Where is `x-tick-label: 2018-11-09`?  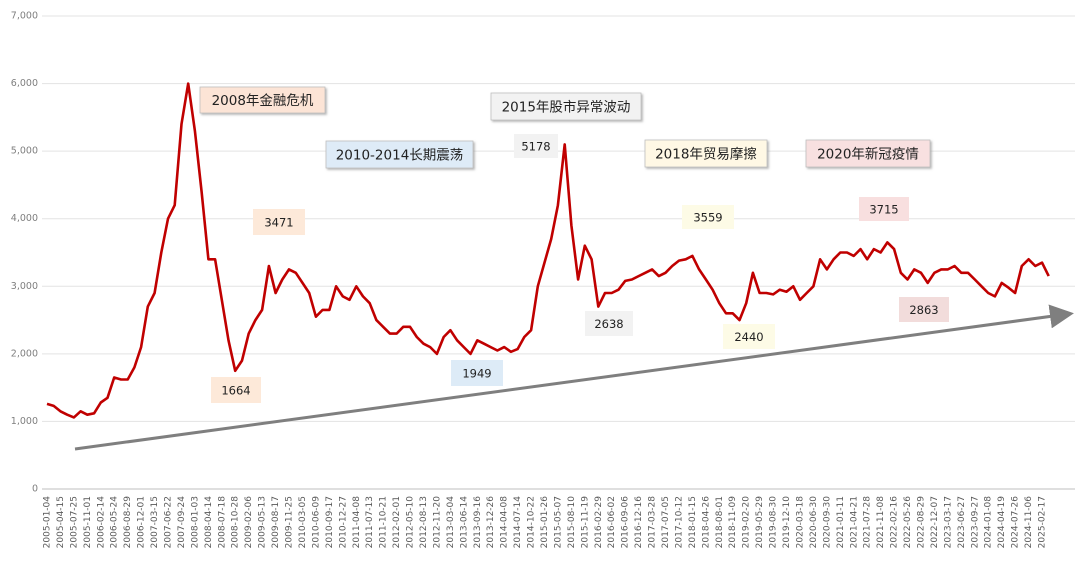 x-tick-label: 2018-11-09 is located at coordinates (733, 522).